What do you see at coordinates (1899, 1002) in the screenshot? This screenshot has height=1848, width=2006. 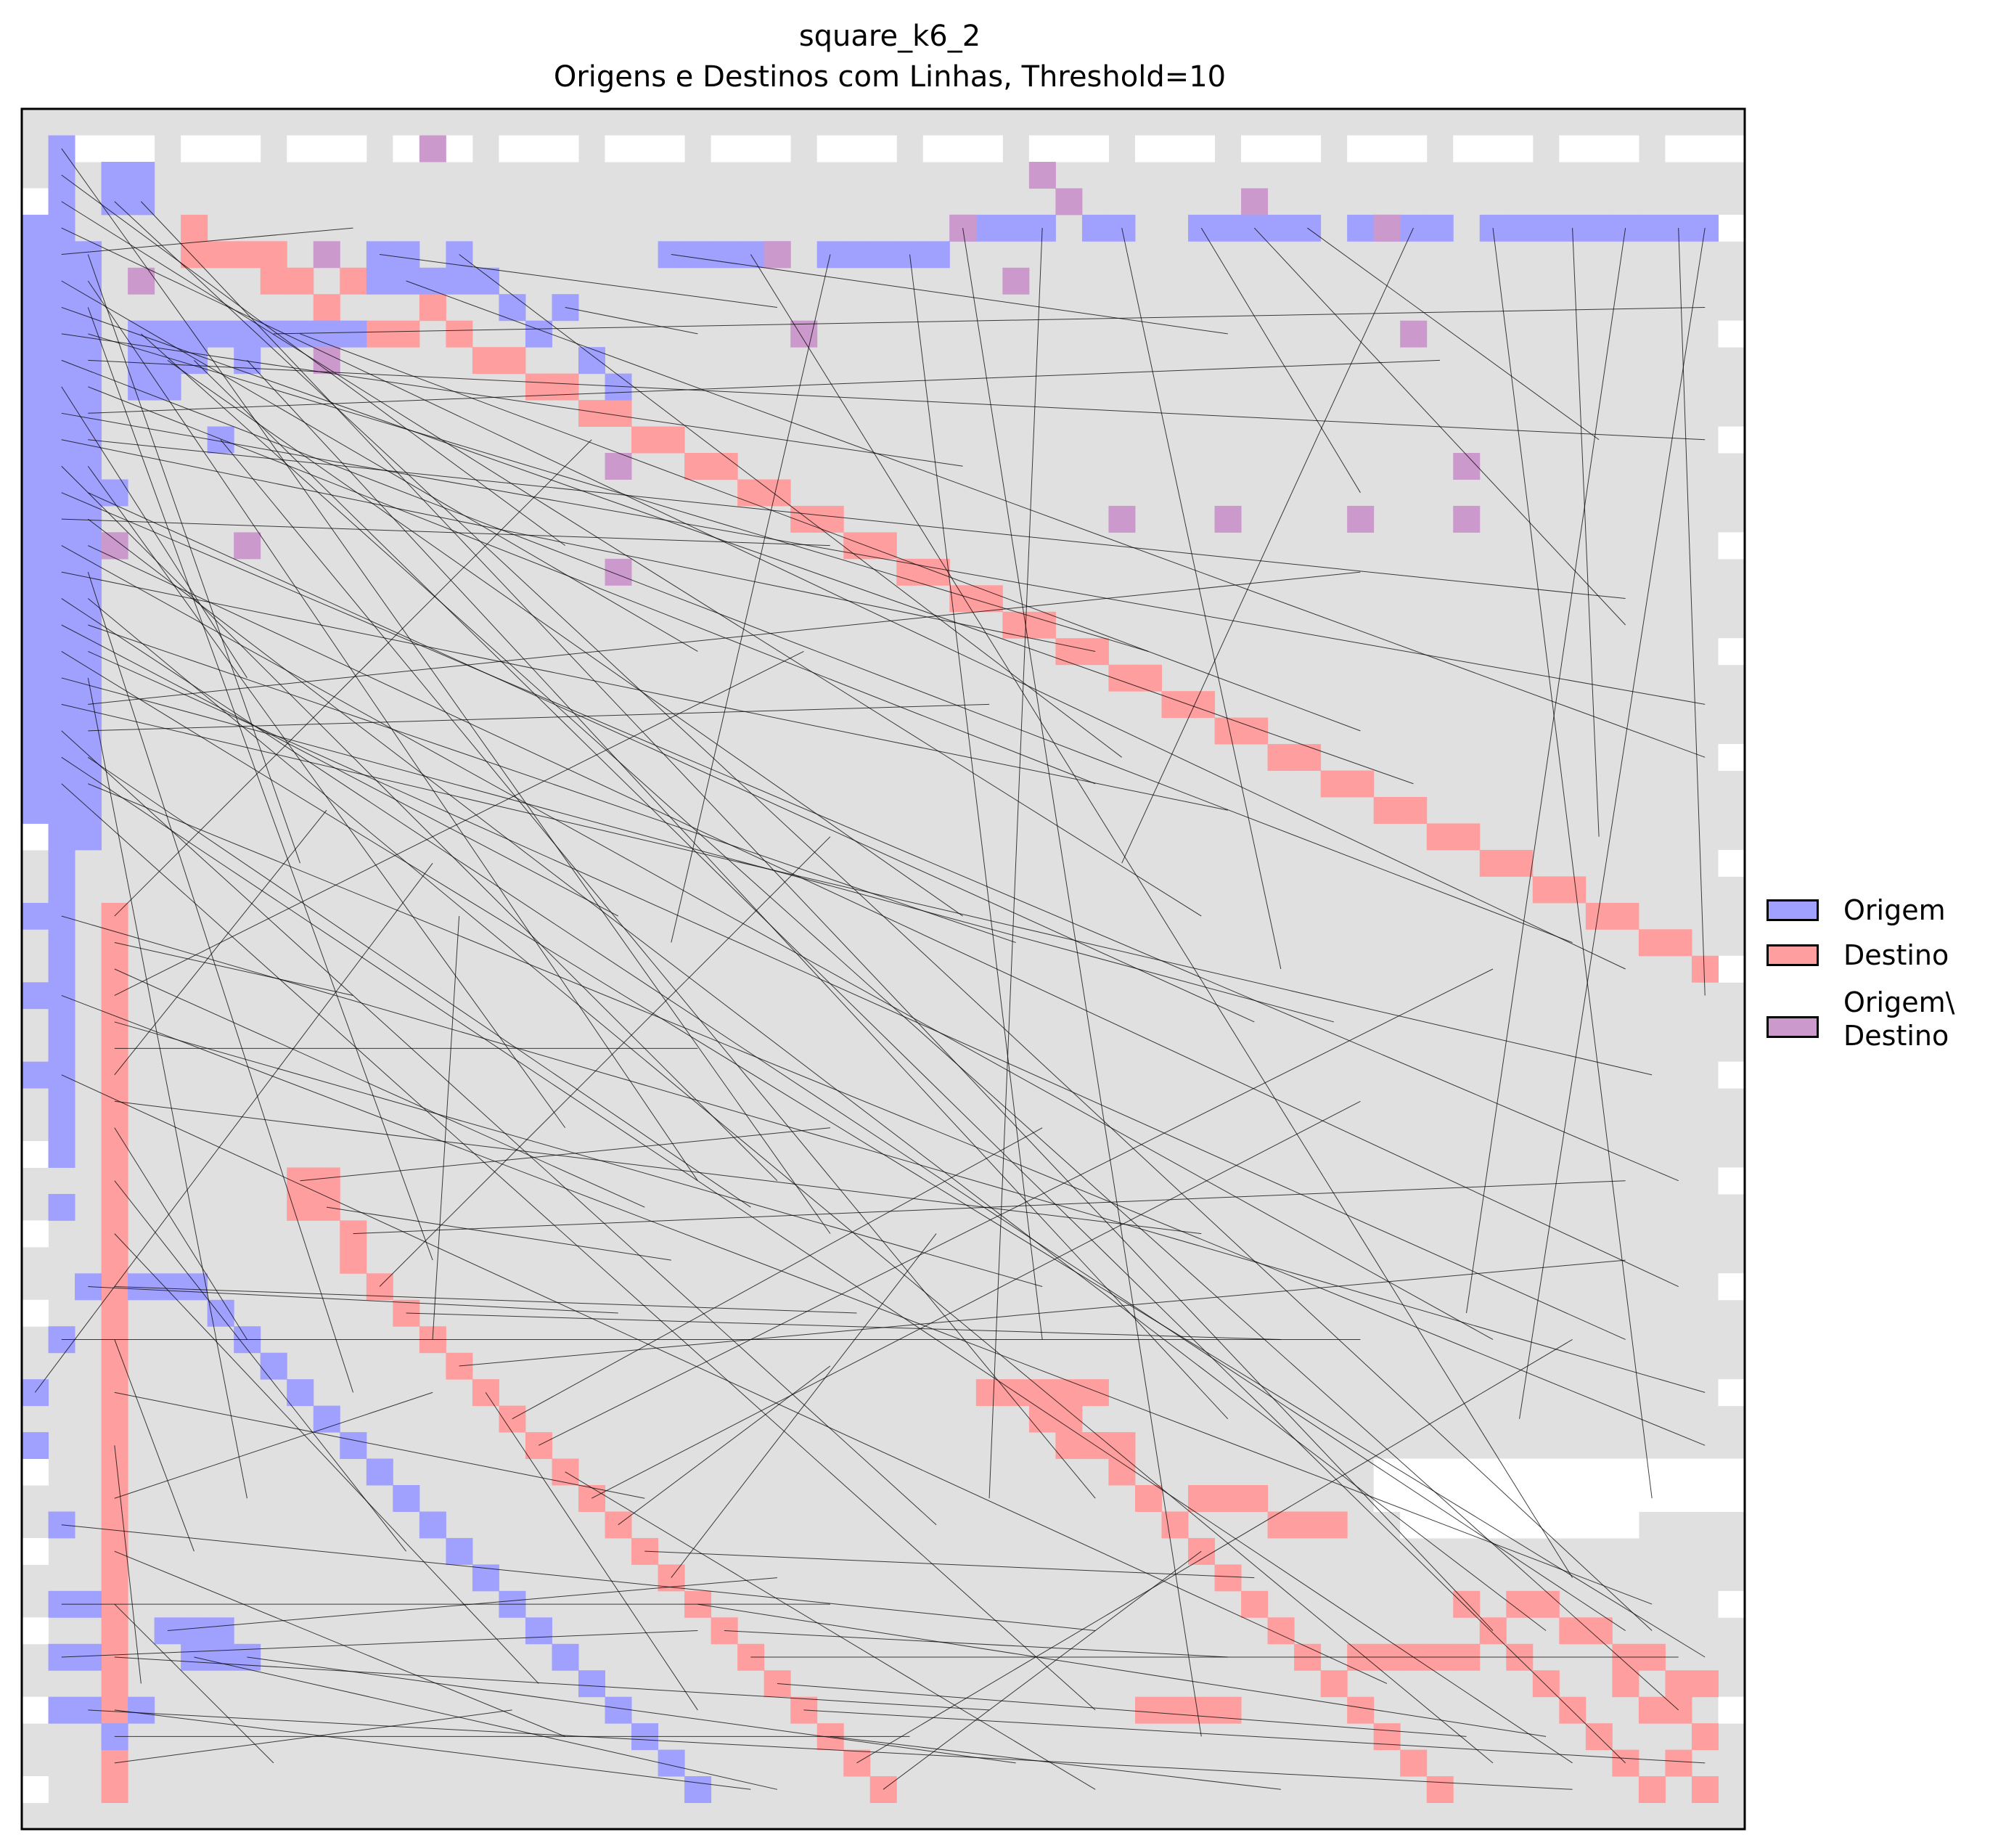 I see `legend-label-line: Origem\` at bounding box center [1899, 1002].